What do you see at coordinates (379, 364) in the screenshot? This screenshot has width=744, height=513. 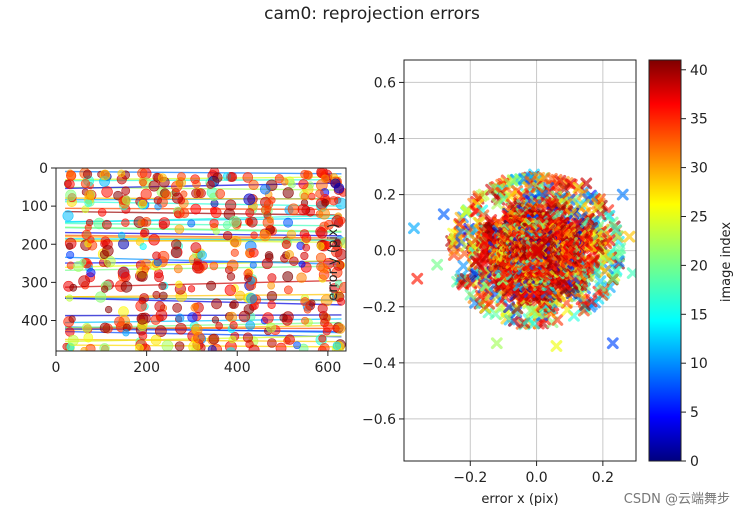 I see `y-tick-label: −0.4` at bounding box center [379, 364].